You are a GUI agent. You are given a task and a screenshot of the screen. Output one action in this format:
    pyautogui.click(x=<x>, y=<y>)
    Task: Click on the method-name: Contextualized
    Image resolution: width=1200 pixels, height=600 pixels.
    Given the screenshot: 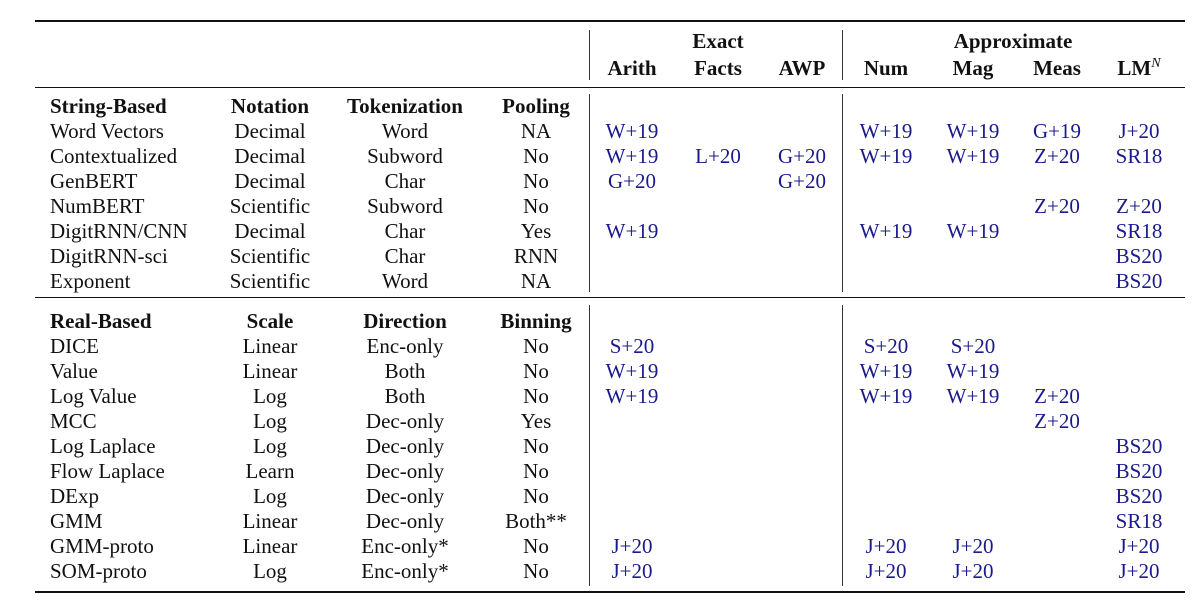 What is the action you would take?
    pyautogui.click(x=114, y=156)
    